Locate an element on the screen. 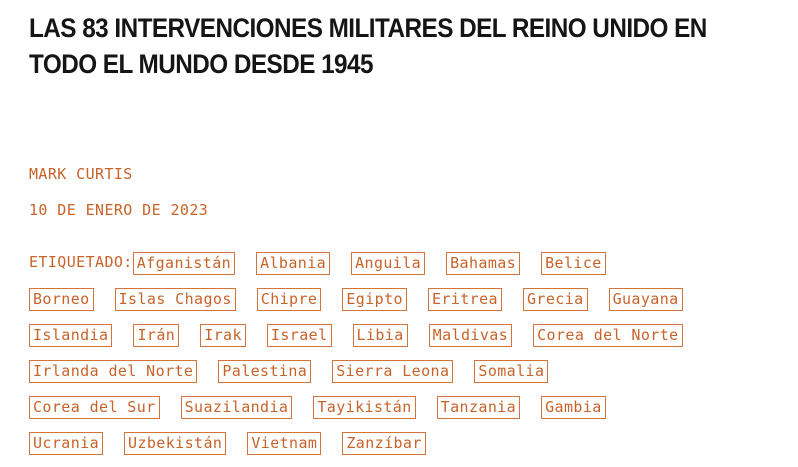 This screenshot has width=798, height=467. tag-link: Maldivas is located at coordinates (470, 335).